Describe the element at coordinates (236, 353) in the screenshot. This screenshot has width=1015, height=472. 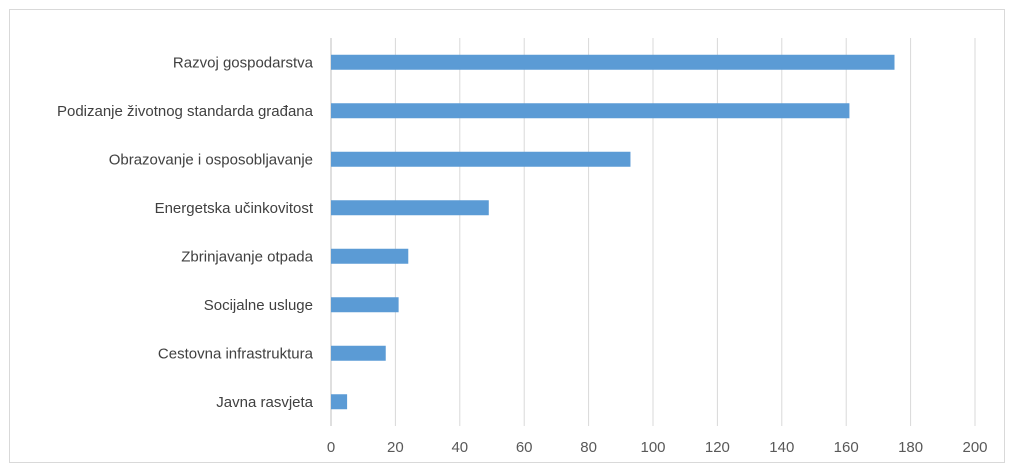
I see `category-label: Cestovna infrastruktura` at that location.